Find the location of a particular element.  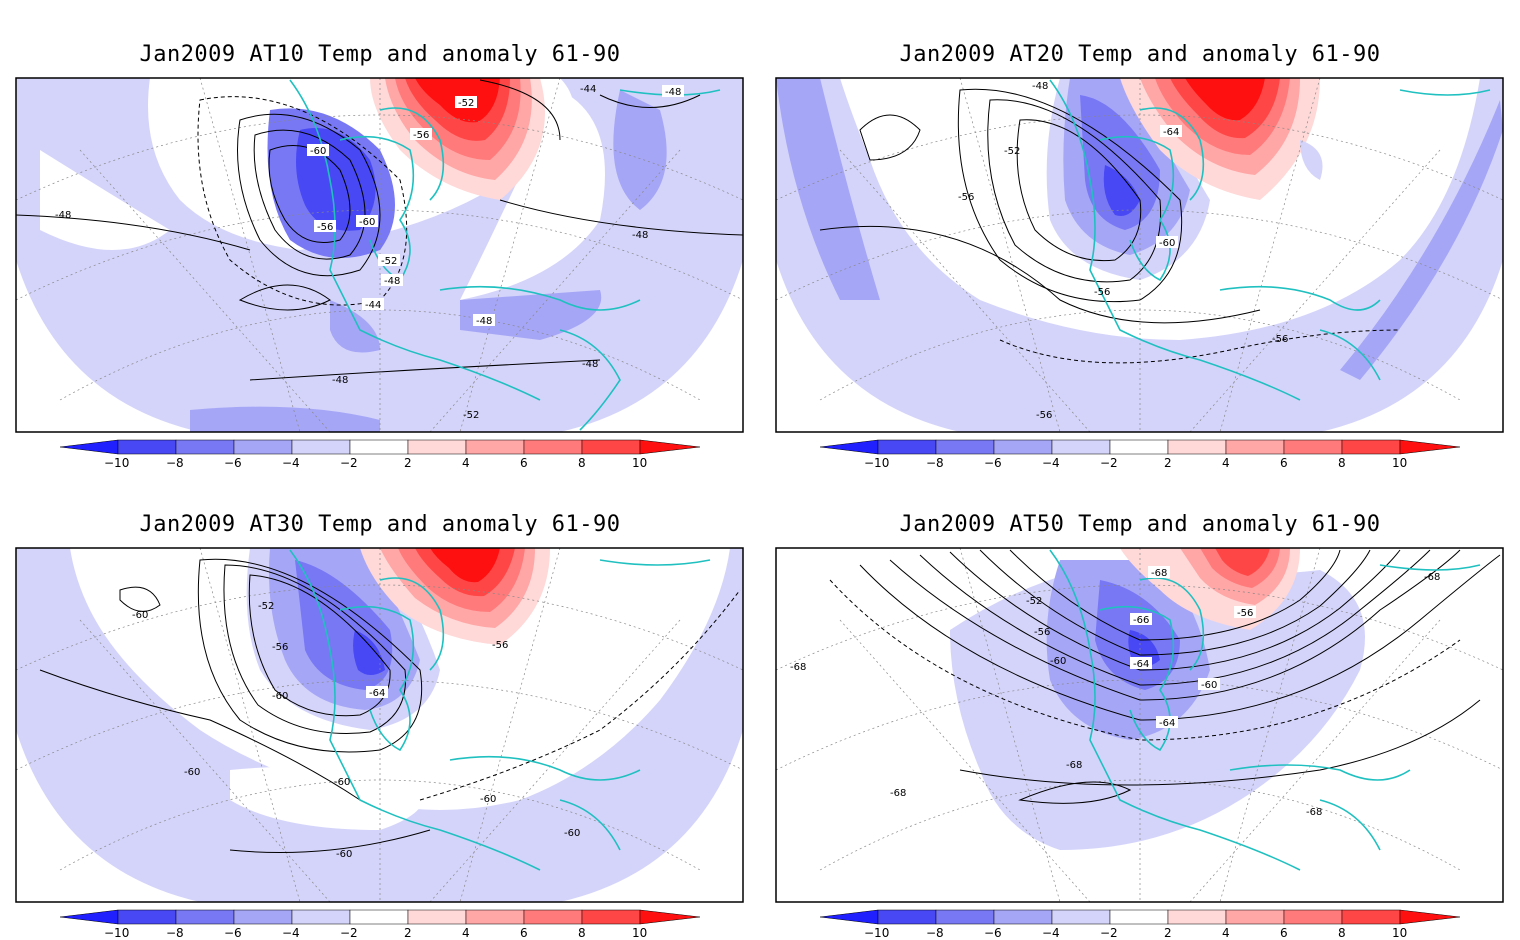

coastlines is located at coordinates (1265, 710).